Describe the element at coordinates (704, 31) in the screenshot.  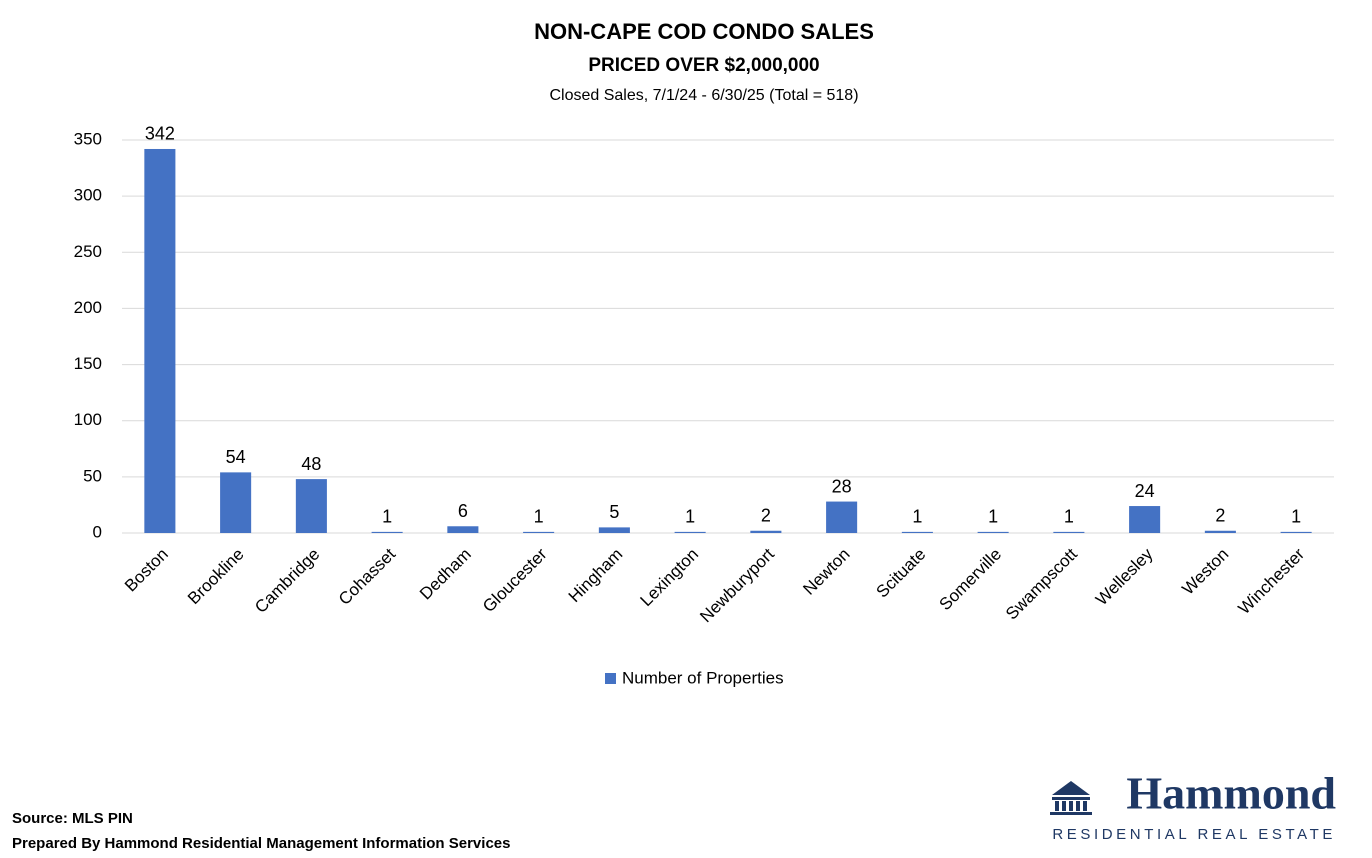
I see `chart-title: NON-CAPE COD CONDO SALES` at that location.